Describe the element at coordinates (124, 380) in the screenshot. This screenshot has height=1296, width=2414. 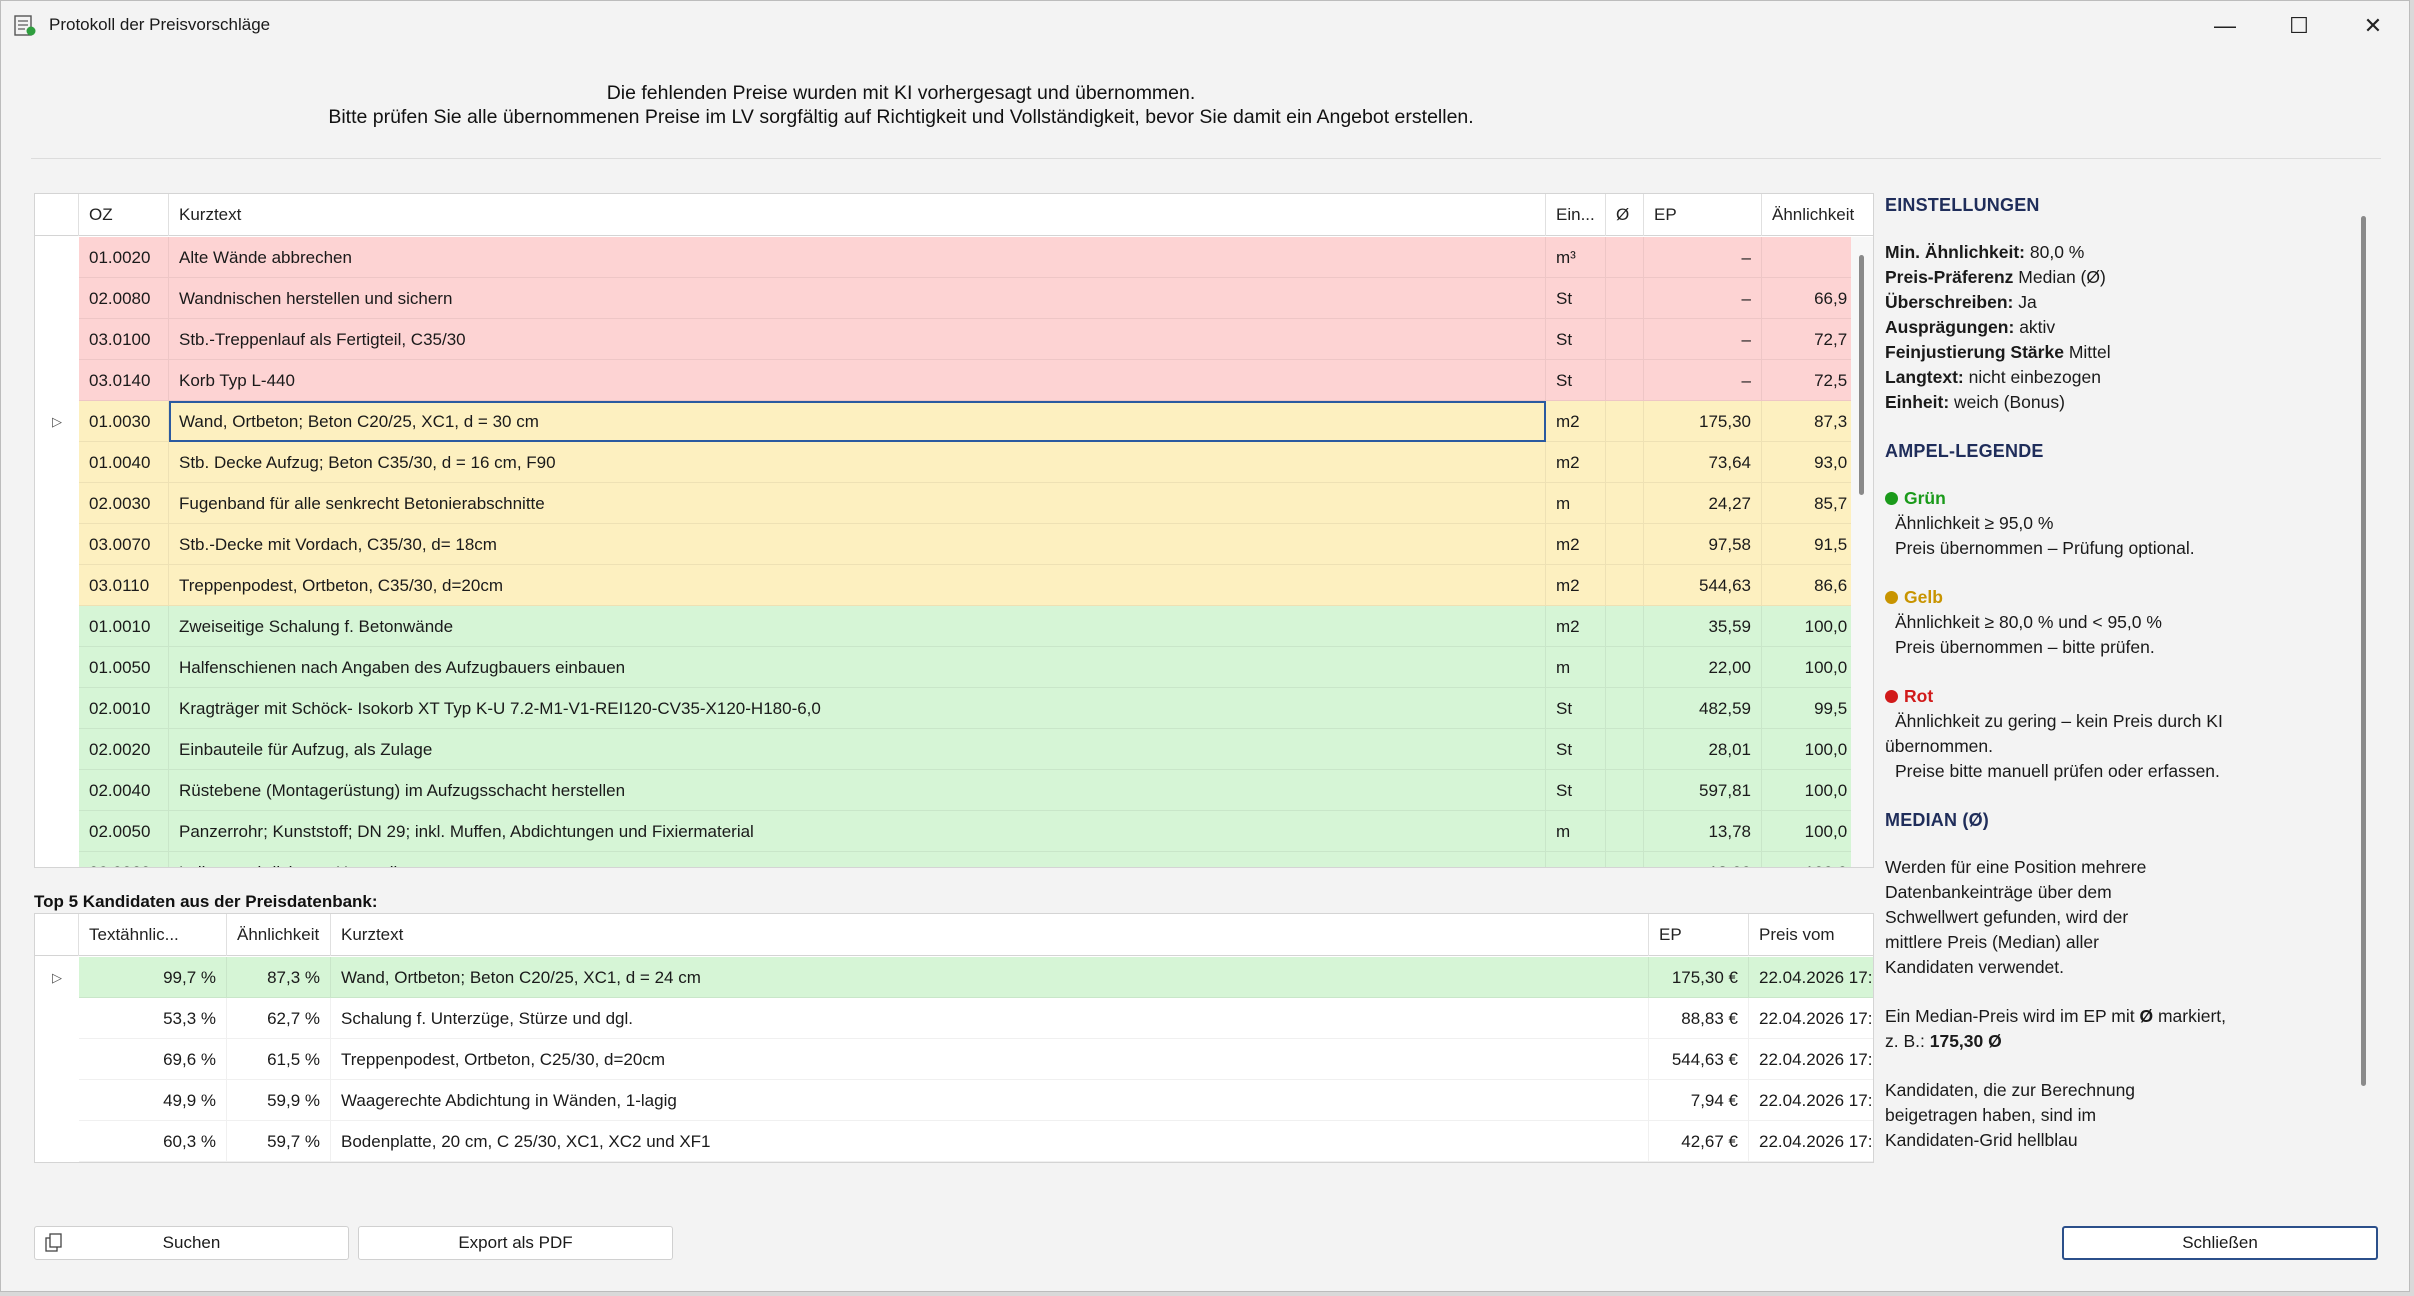
I see `oz-cell: 03.0140` at that location.